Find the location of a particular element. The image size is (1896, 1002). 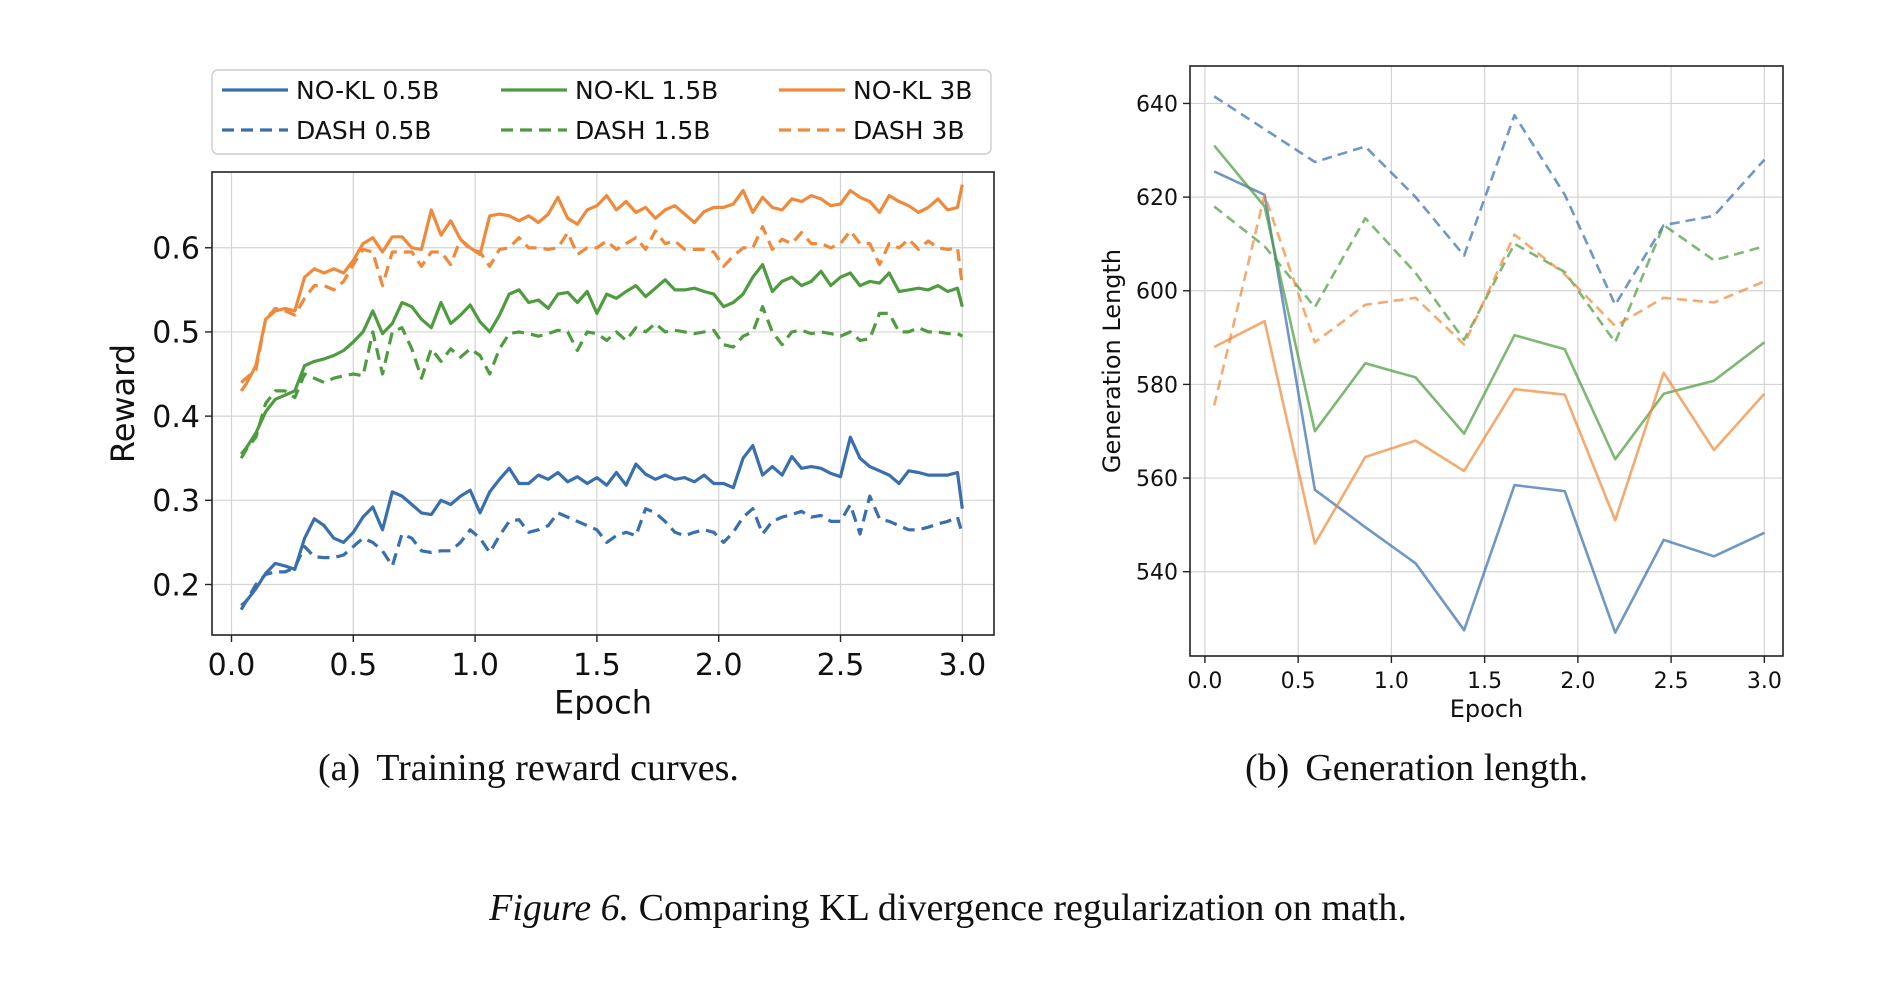

y-axis-label: Generation Length is located at coordinates (1112, 361).